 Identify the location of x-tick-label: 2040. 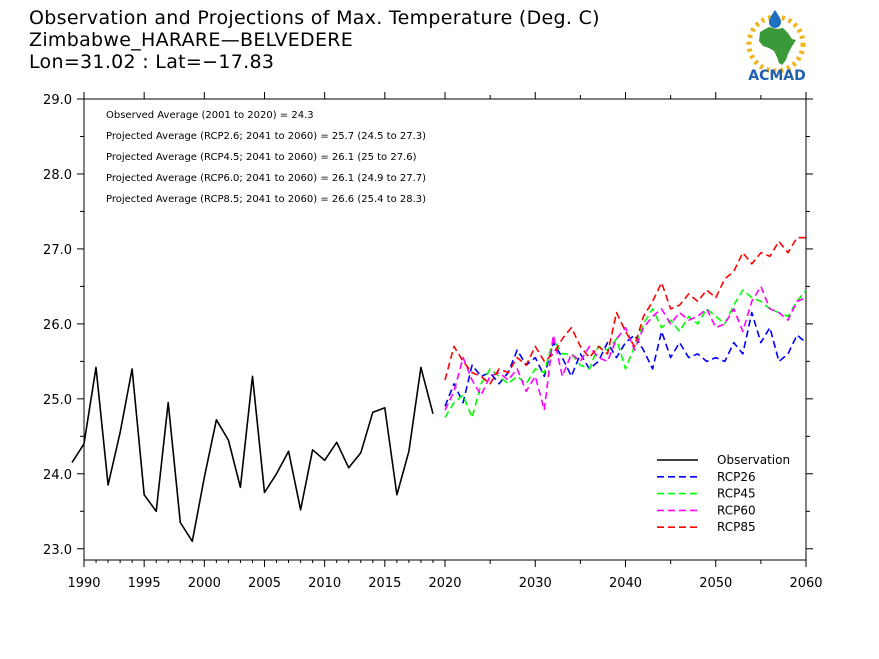
(625, 583).